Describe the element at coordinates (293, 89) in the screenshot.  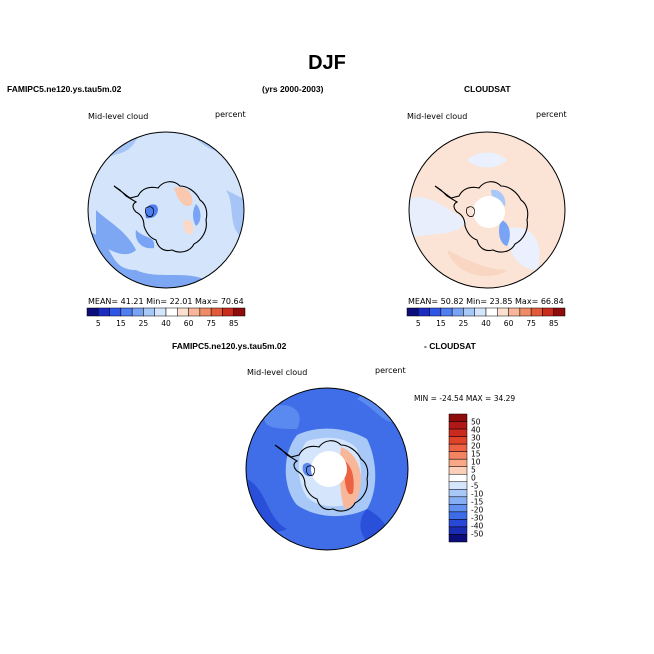
I see `header-years: (yrs 2000-2003)` at that location.